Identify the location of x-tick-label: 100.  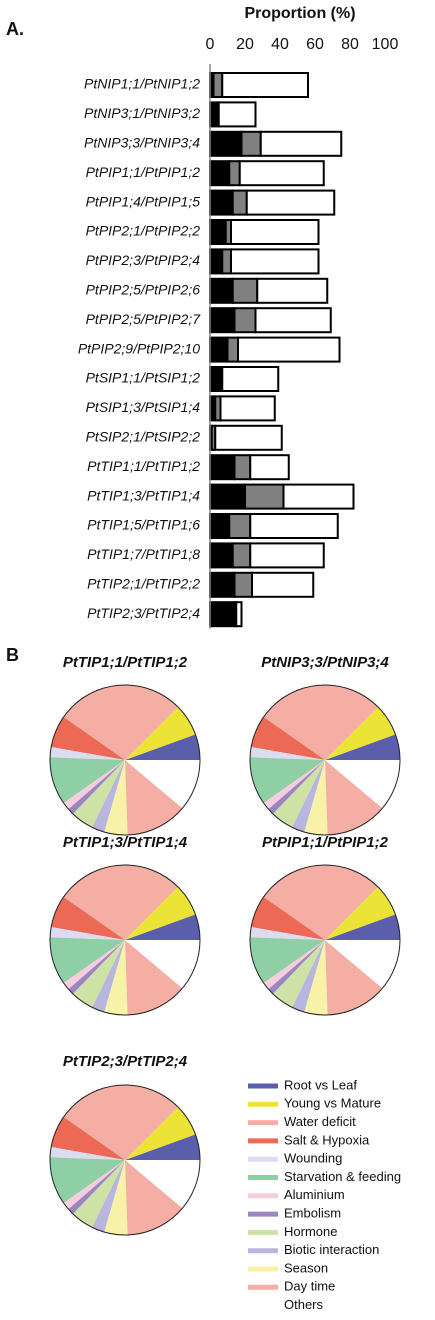
(385, 44).